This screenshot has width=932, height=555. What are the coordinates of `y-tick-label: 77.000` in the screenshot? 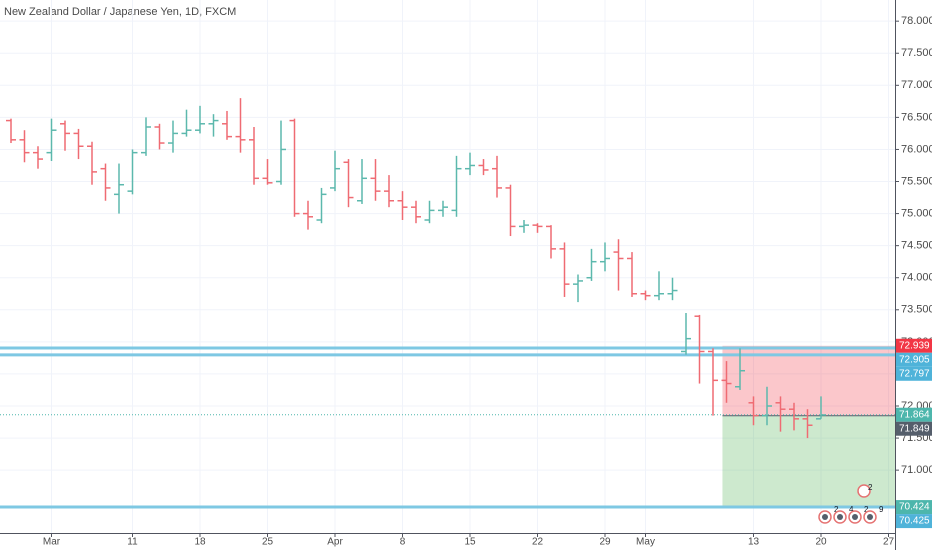 It's located at (916, 85).